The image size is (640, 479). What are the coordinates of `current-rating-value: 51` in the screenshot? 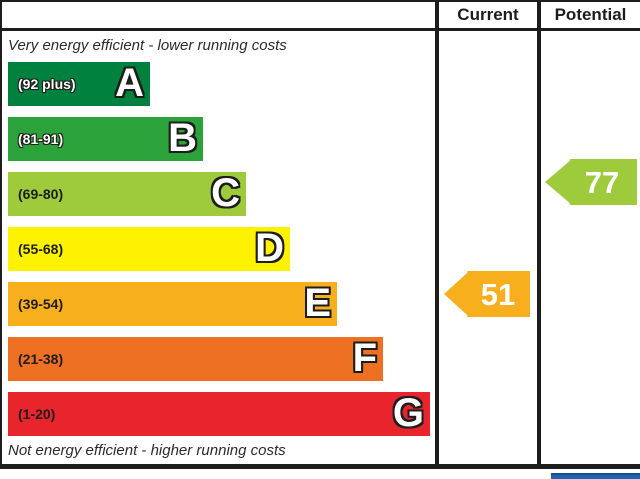 It's located at (498, 294).